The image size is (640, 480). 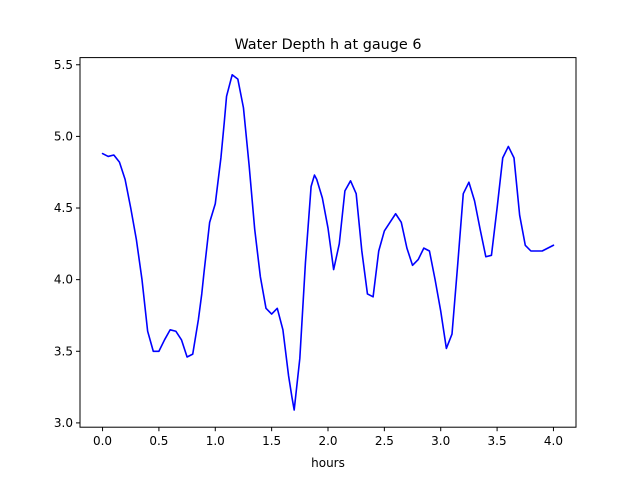 I want to click on x-tick-label: 2.5, so click(x=384, y=441).